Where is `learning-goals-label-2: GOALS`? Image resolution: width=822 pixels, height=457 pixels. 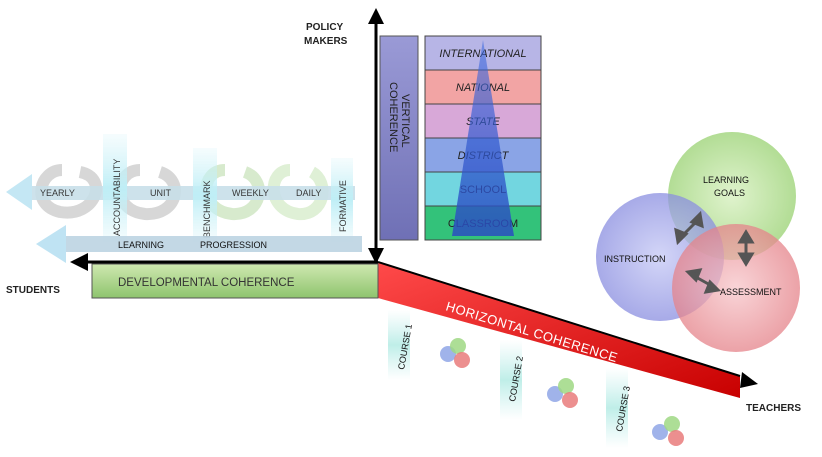
learning-goals-label-2: GOALS is located at coordinates (729, 193).